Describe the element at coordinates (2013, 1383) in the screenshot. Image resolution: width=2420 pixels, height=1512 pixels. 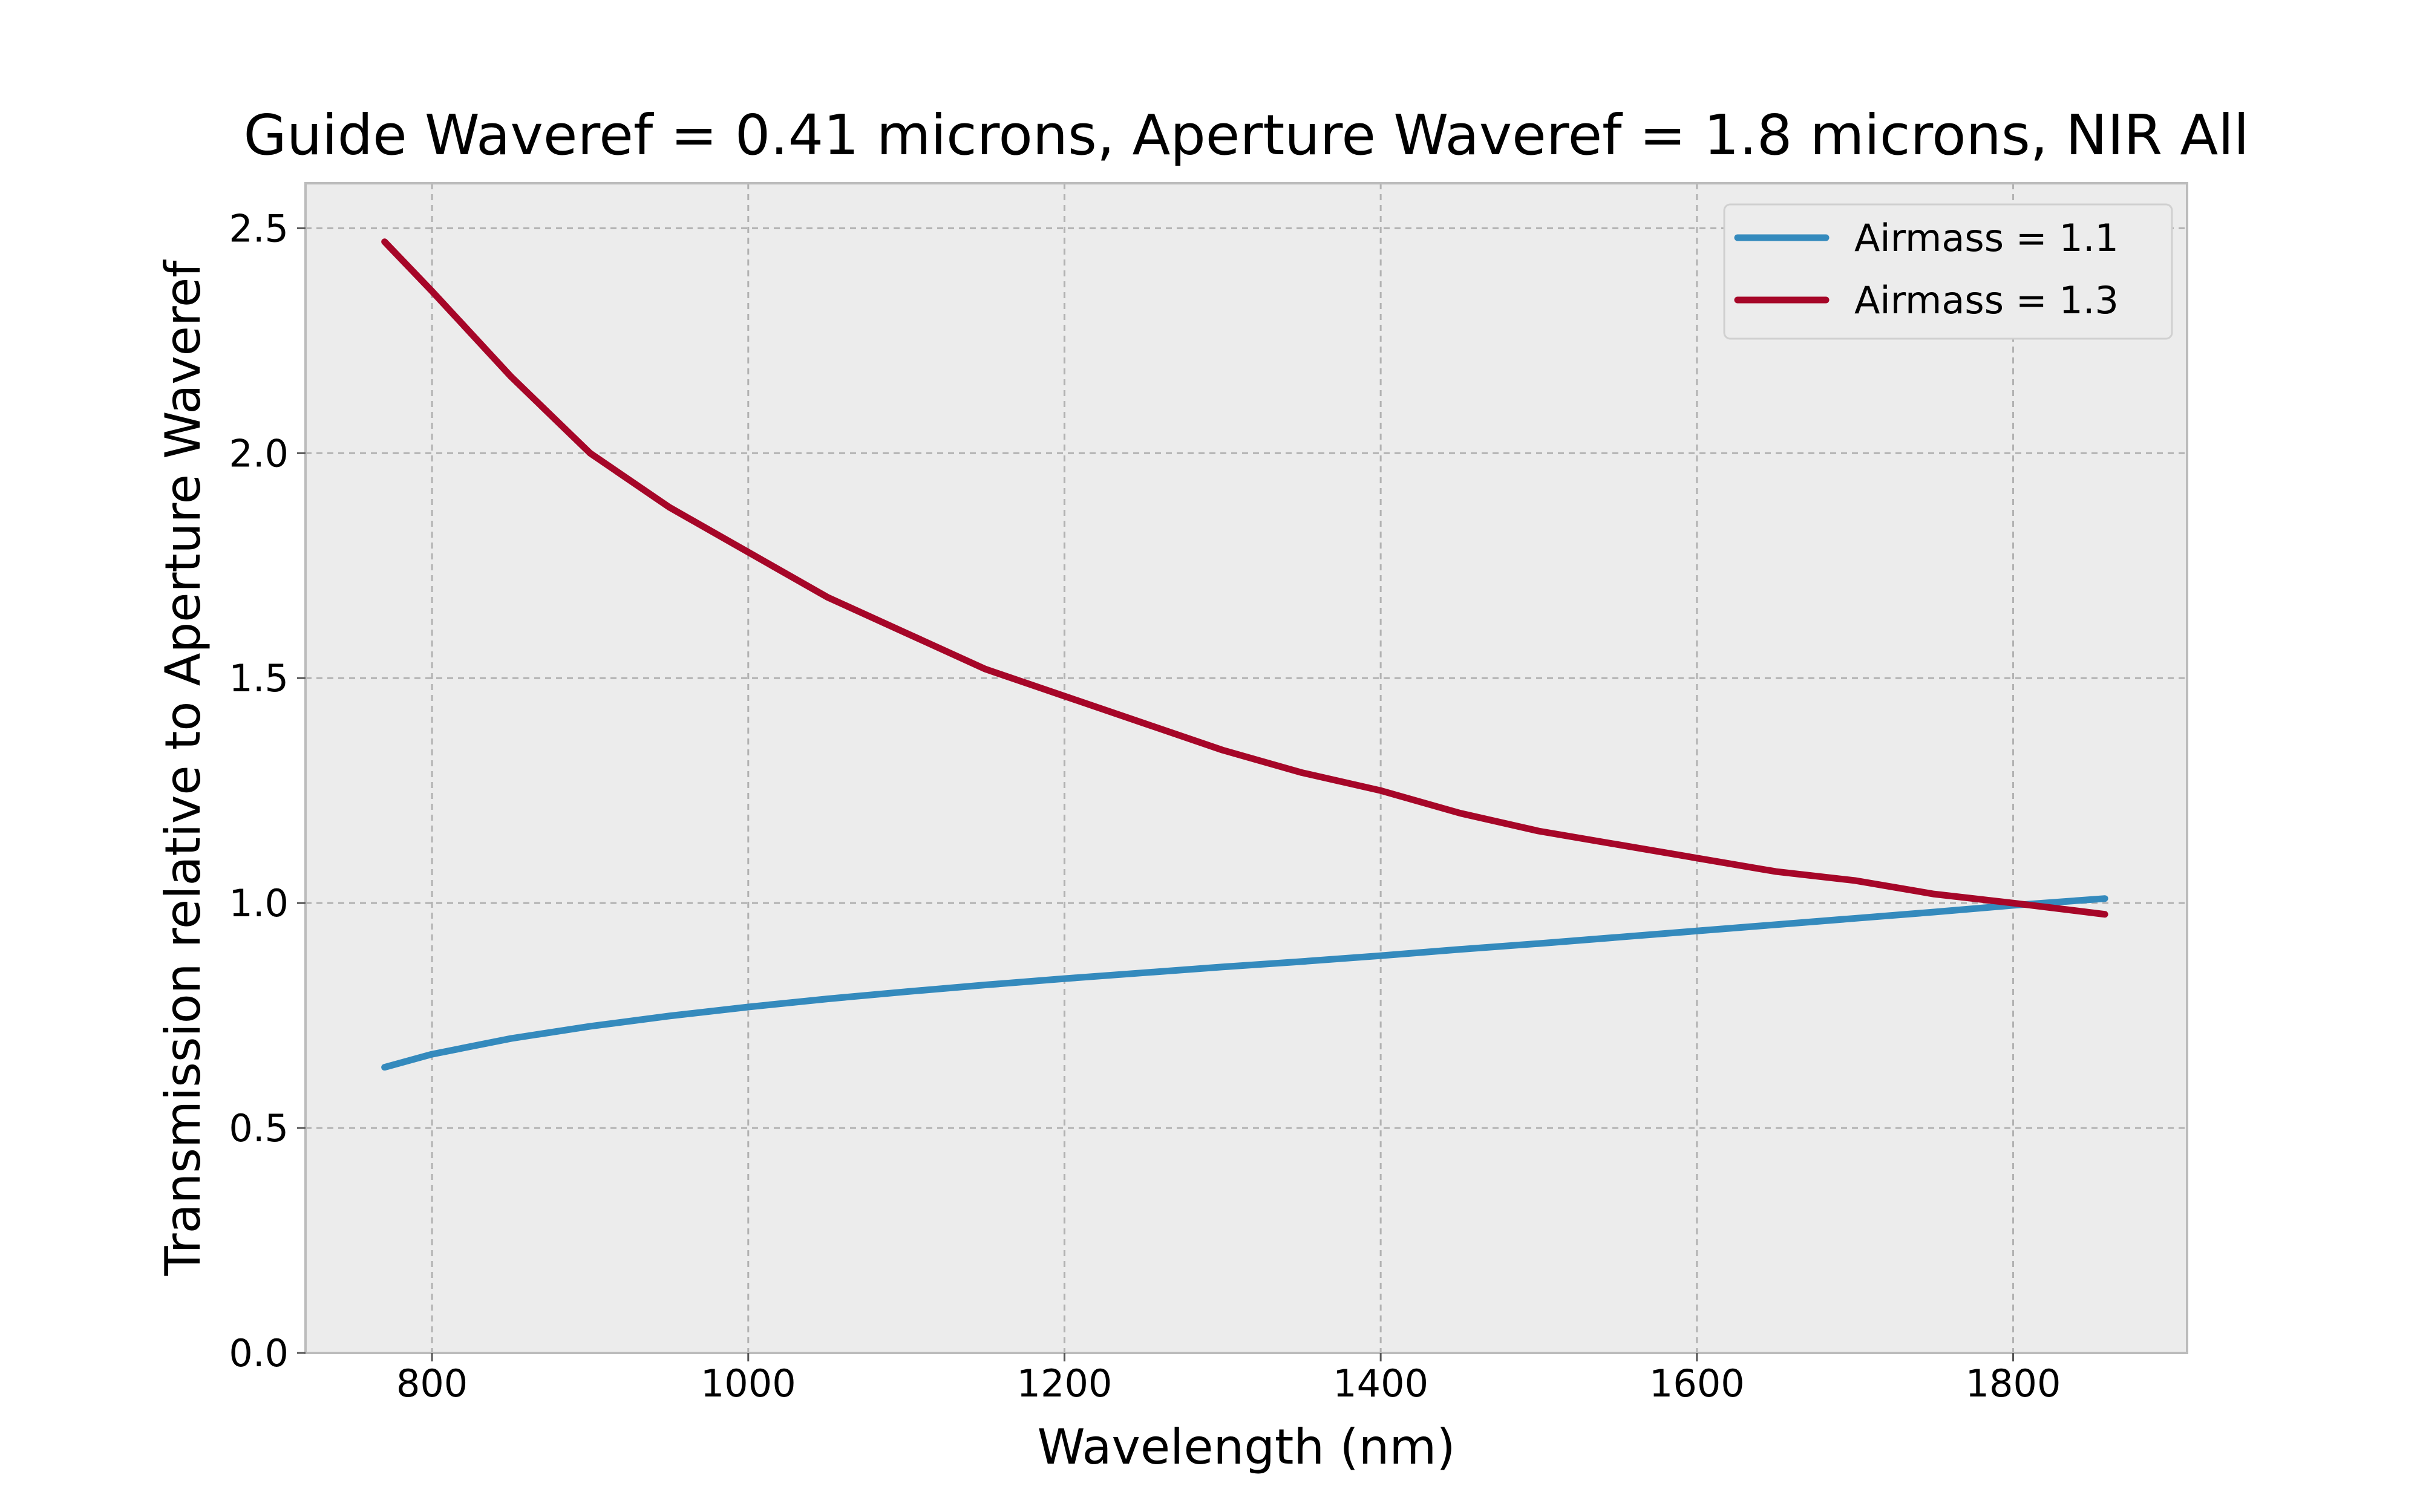
I see `x-tick-label-5: 1800` at that location.